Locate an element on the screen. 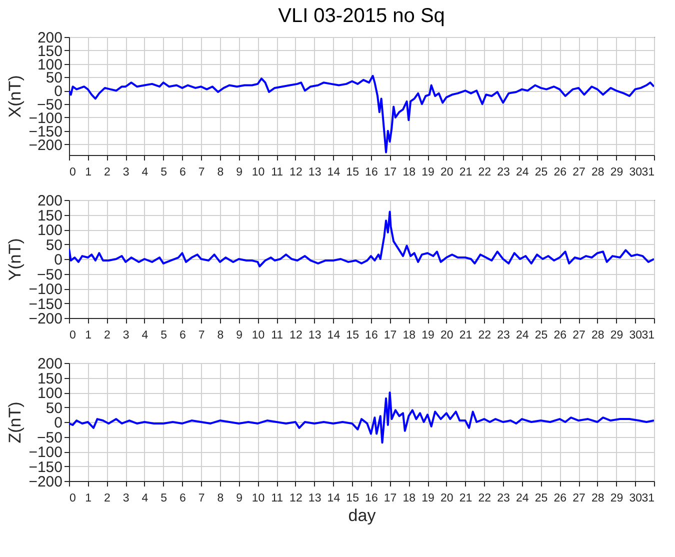  x-tick-label: 24 is located at coordinates (523, 498).